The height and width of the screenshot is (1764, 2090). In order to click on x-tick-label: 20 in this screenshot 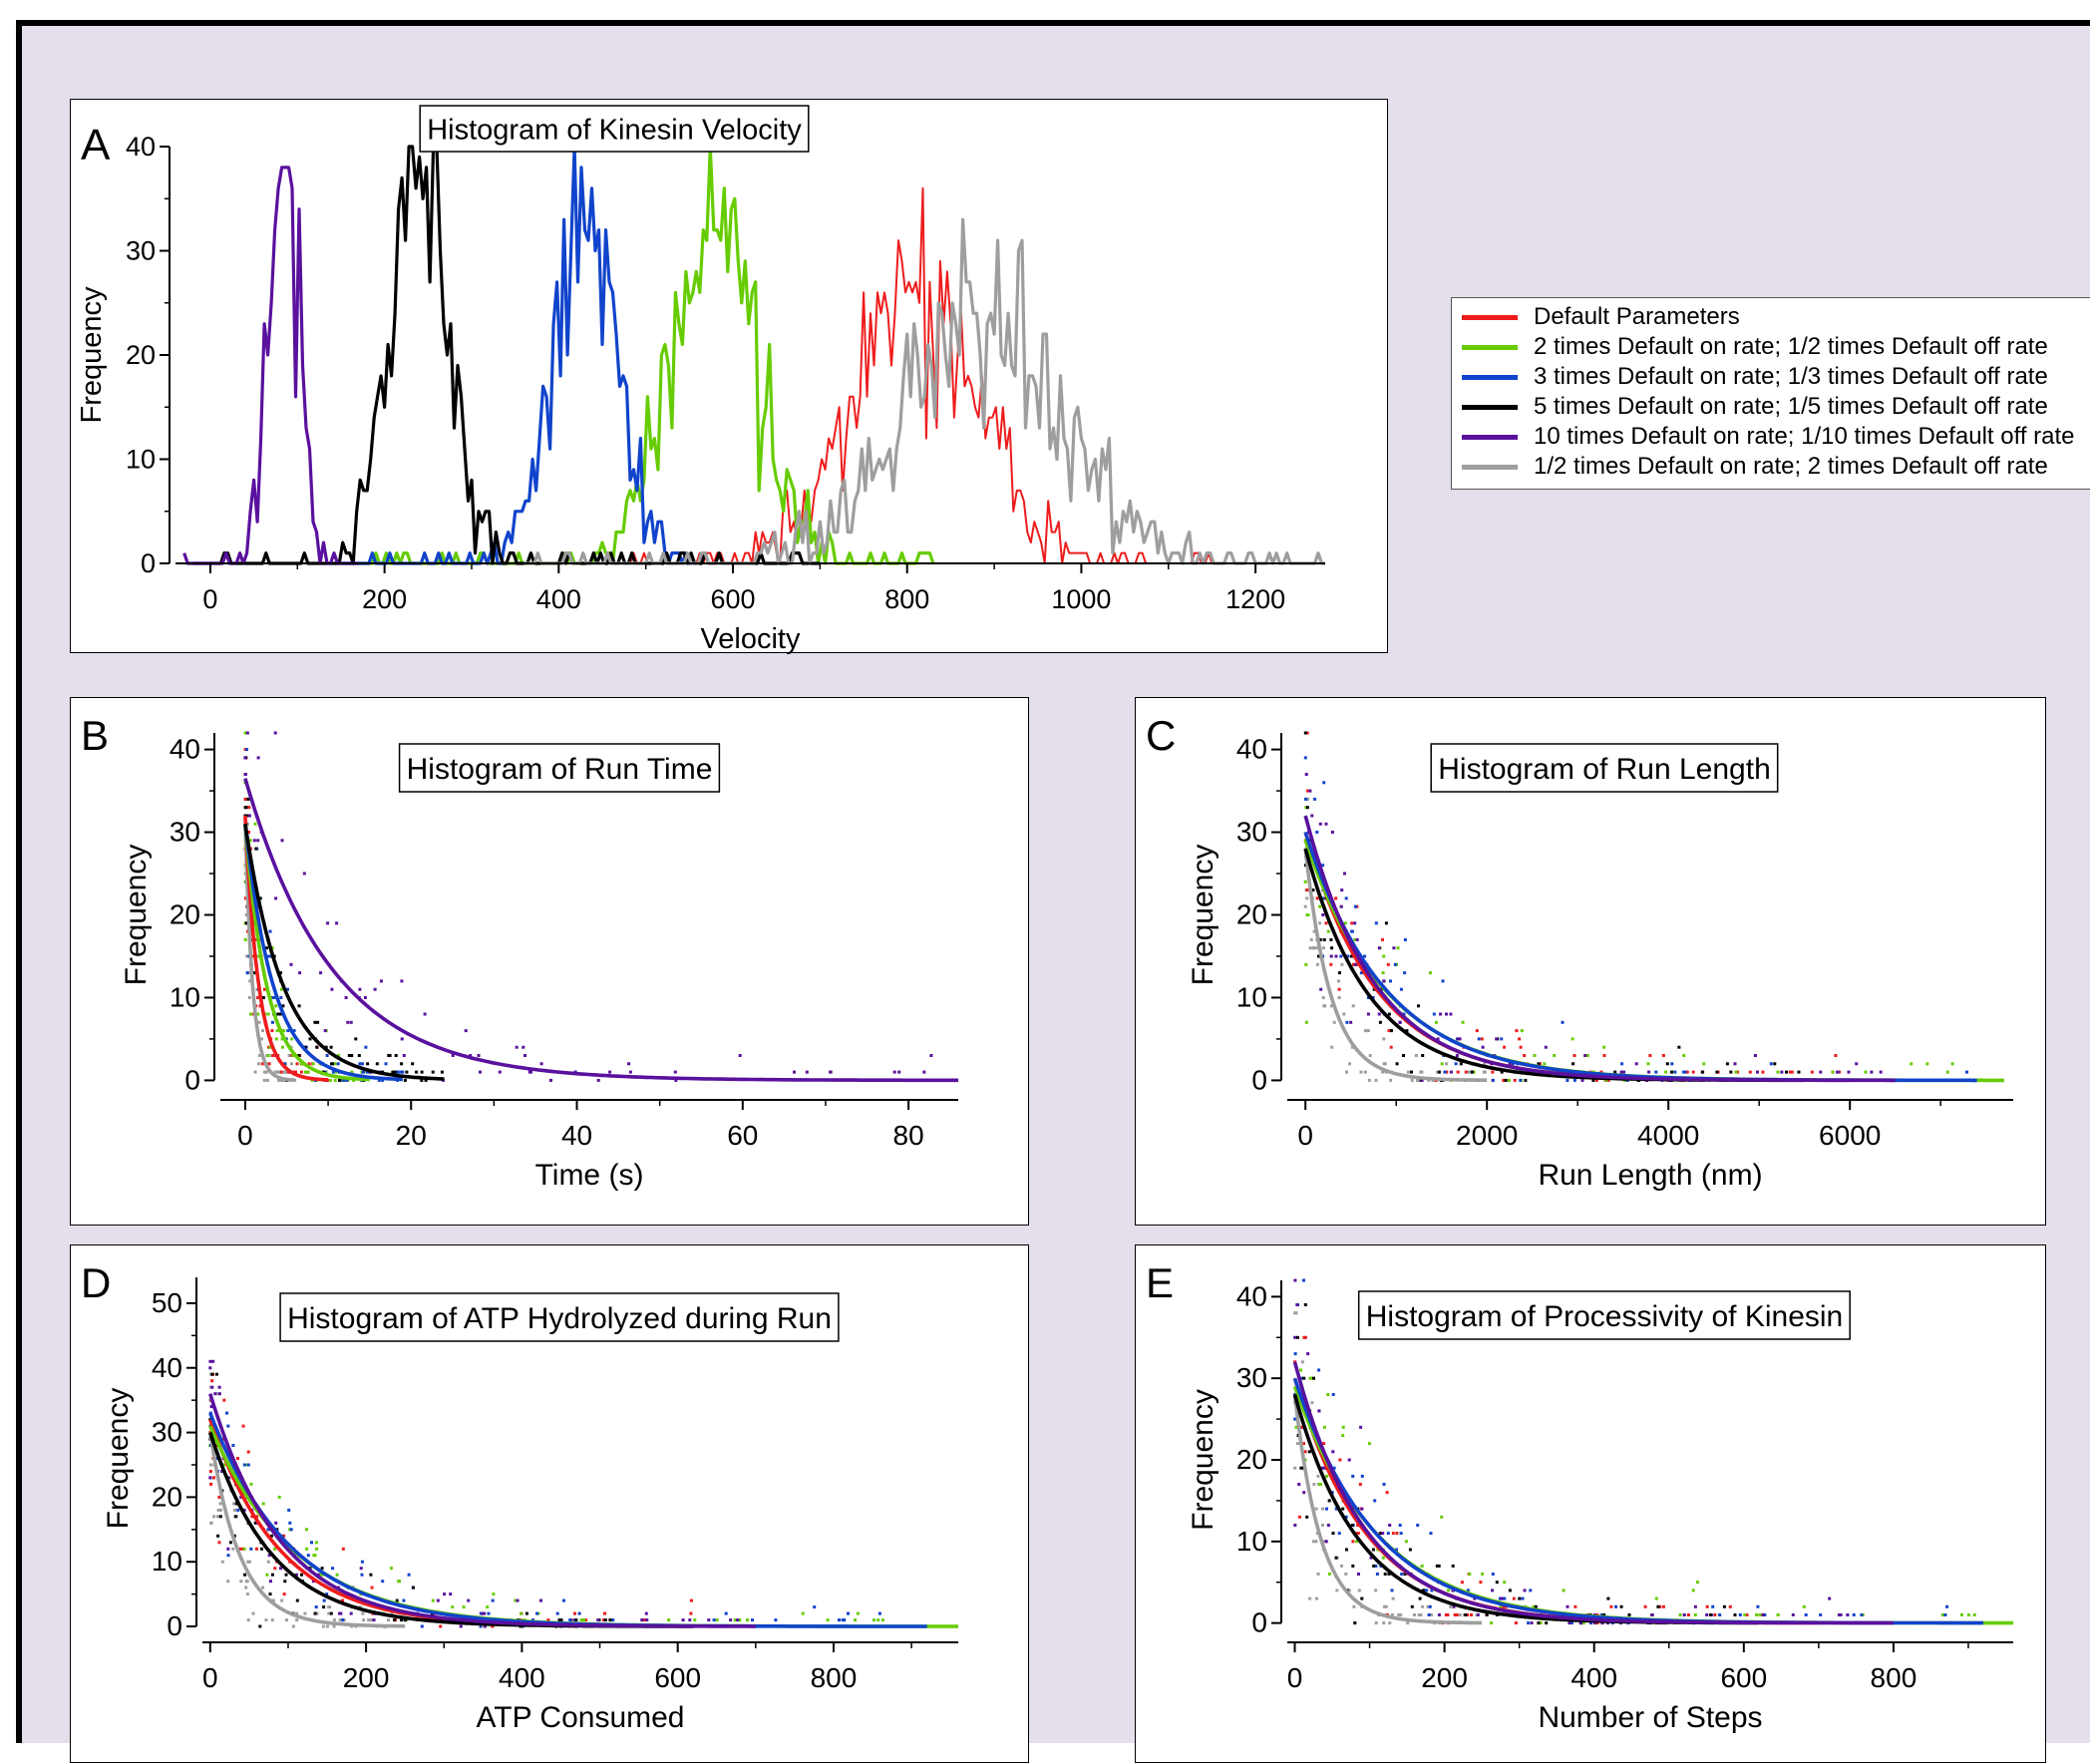, I will do `click(411, 1135)`.